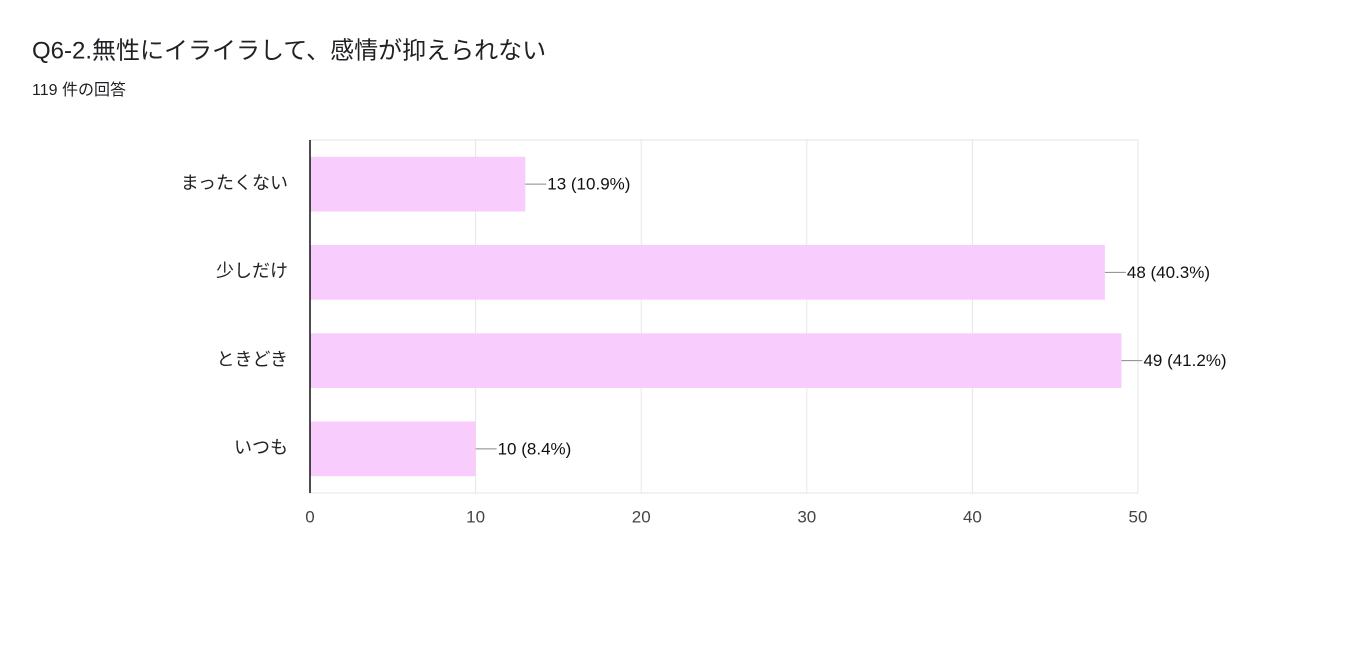  I want to click on x-tick-label: 50, so click(1138, 516).